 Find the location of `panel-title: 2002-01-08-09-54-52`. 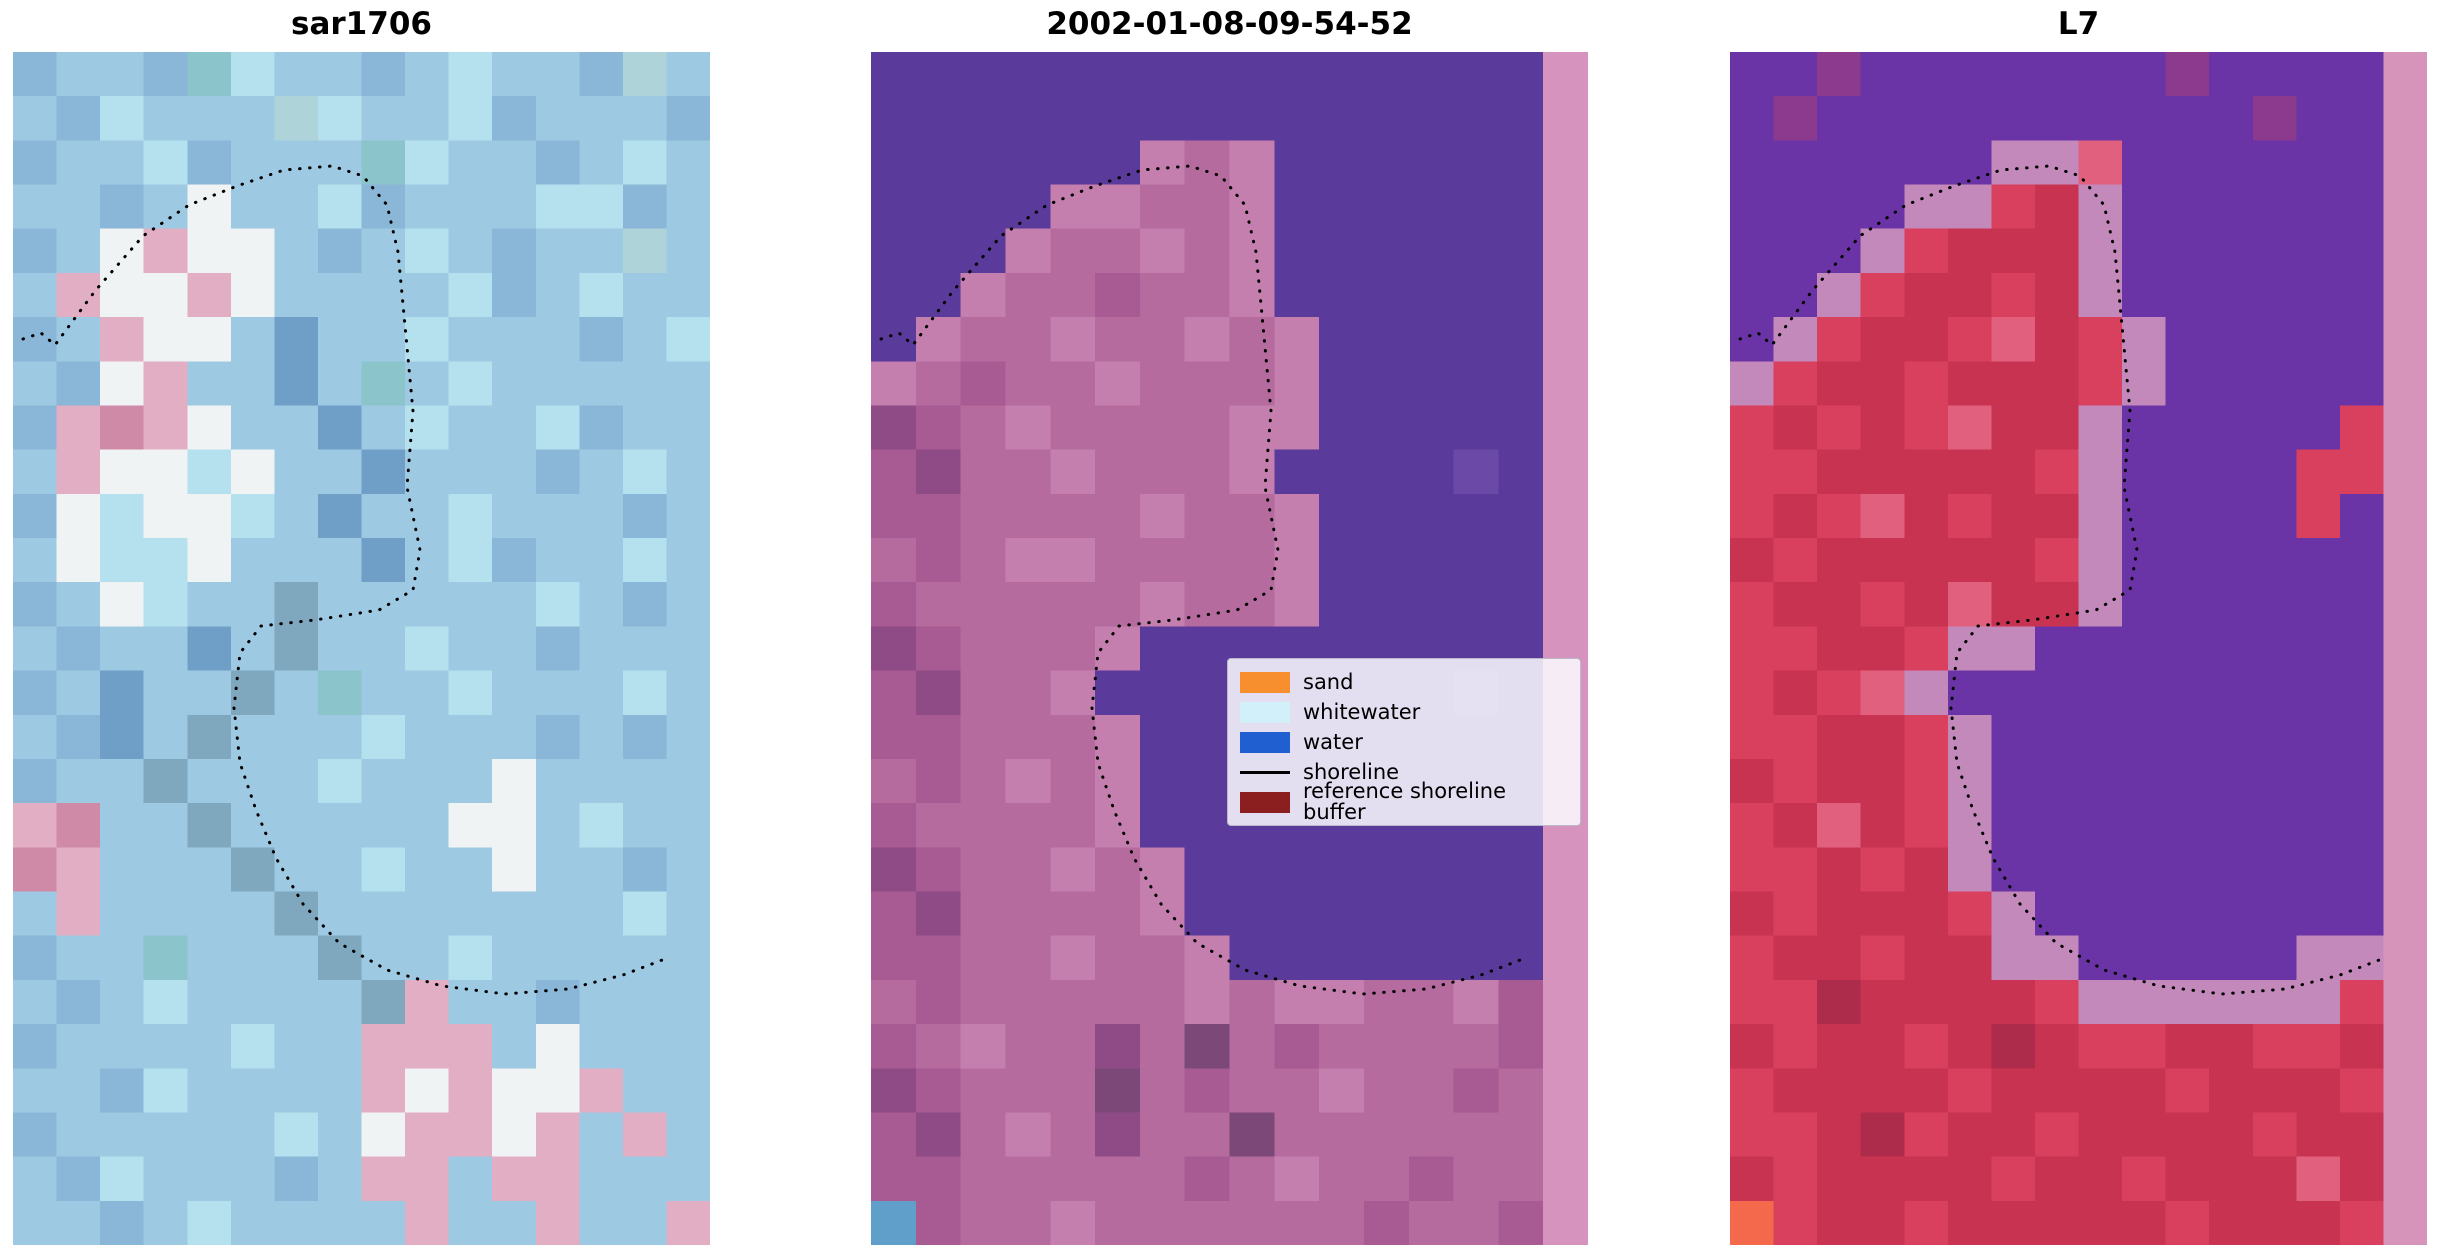

panel-title: 2002-01-08-09-54-52 is located at coordinates (1229, 24).